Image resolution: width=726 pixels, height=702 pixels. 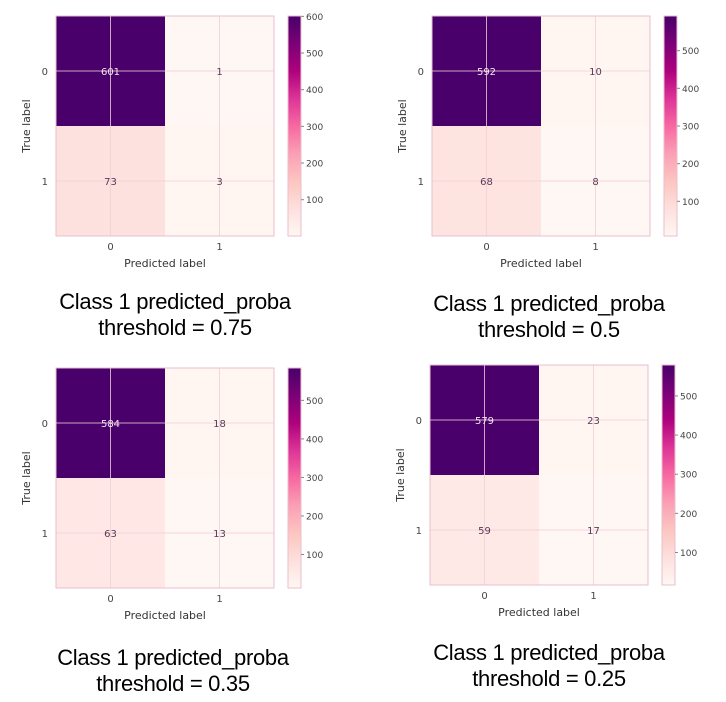 What do you see at coordinates (110, 424) in the screenshot?
I see `cell-value-0-0: 584` at bounding box center [110, 424].